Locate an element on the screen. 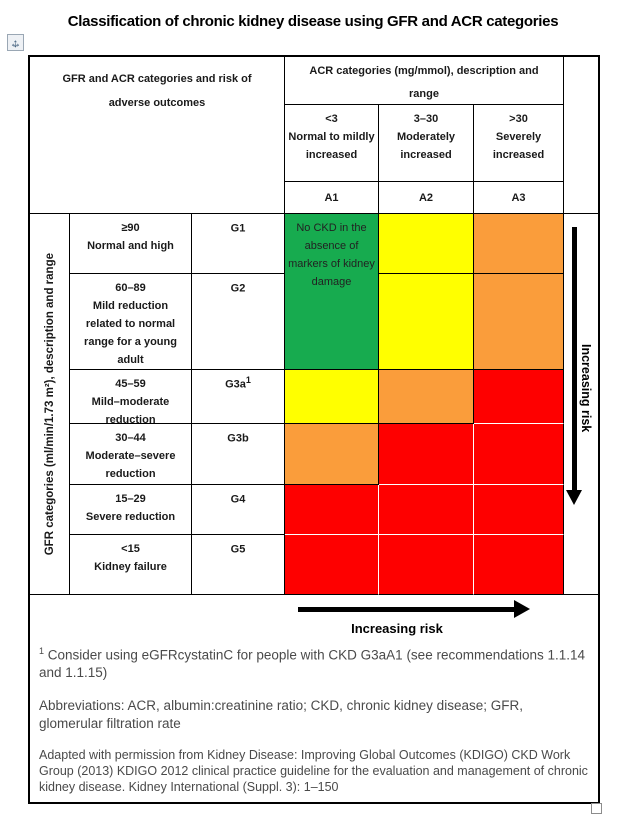  risk-cell-g5-a2 is located at coordinates (426, 565).